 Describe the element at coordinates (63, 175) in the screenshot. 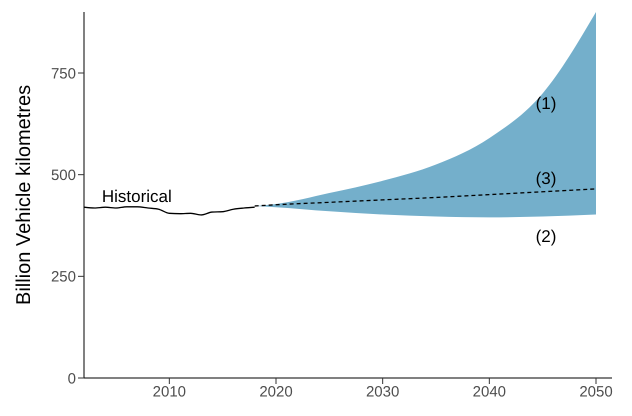

I see `y-tick-label: 500` at that location.